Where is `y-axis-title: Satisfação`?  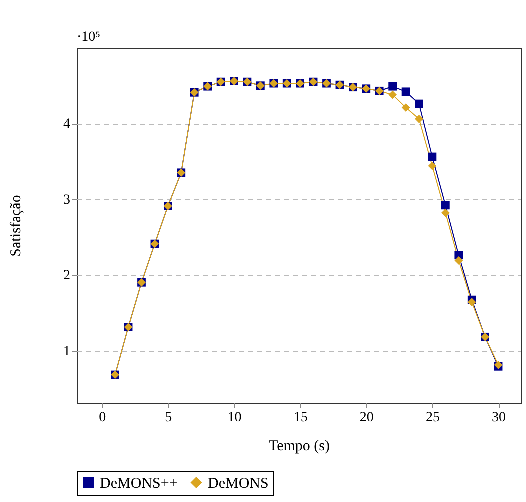 y-axis-title: Satisfação is located at coordinates (16, 226).